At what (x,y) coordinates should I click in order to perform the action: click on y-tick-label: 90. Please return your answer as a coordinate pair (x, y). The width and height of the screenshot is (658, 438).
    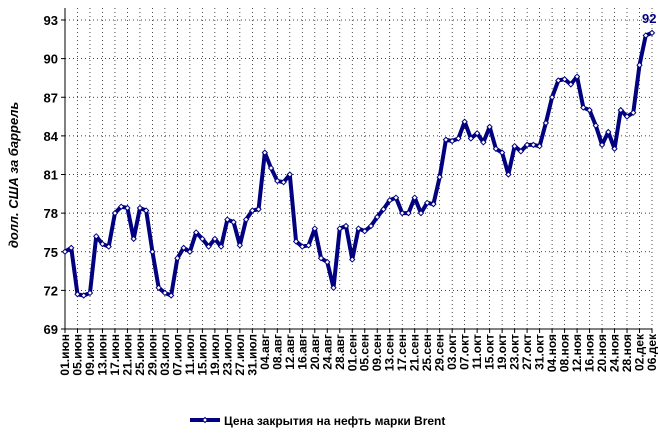
    Looking at the image, I should click on (51, 59).